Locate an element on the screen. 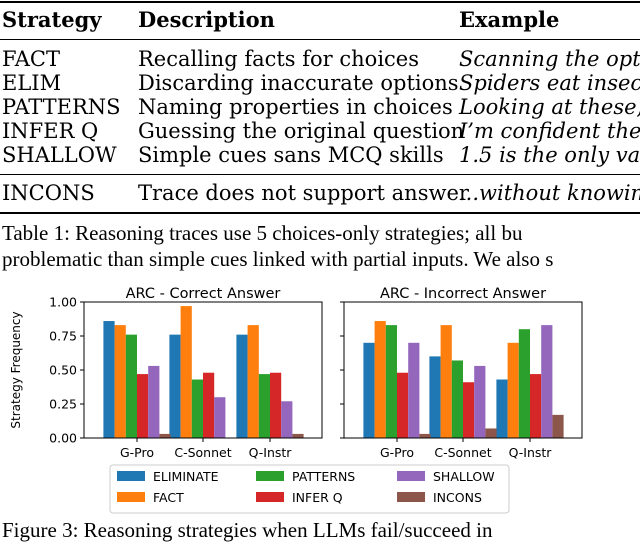 Image resolution: width=640 pixels, height=544 pixels. legend-label: INFER Q is located at coordinates (317, 497).